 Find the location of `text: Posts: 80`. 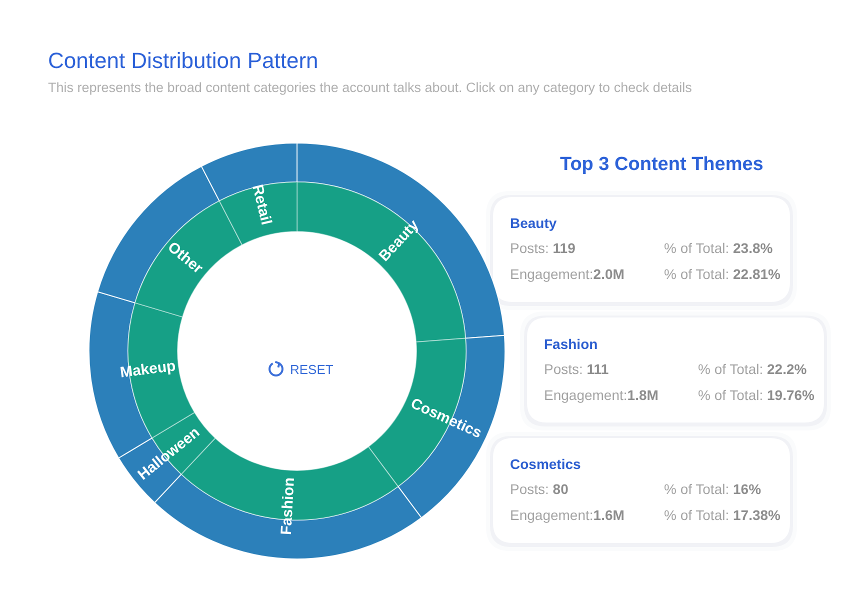

text: Posts: 80 is located at coordinates (539, 489).